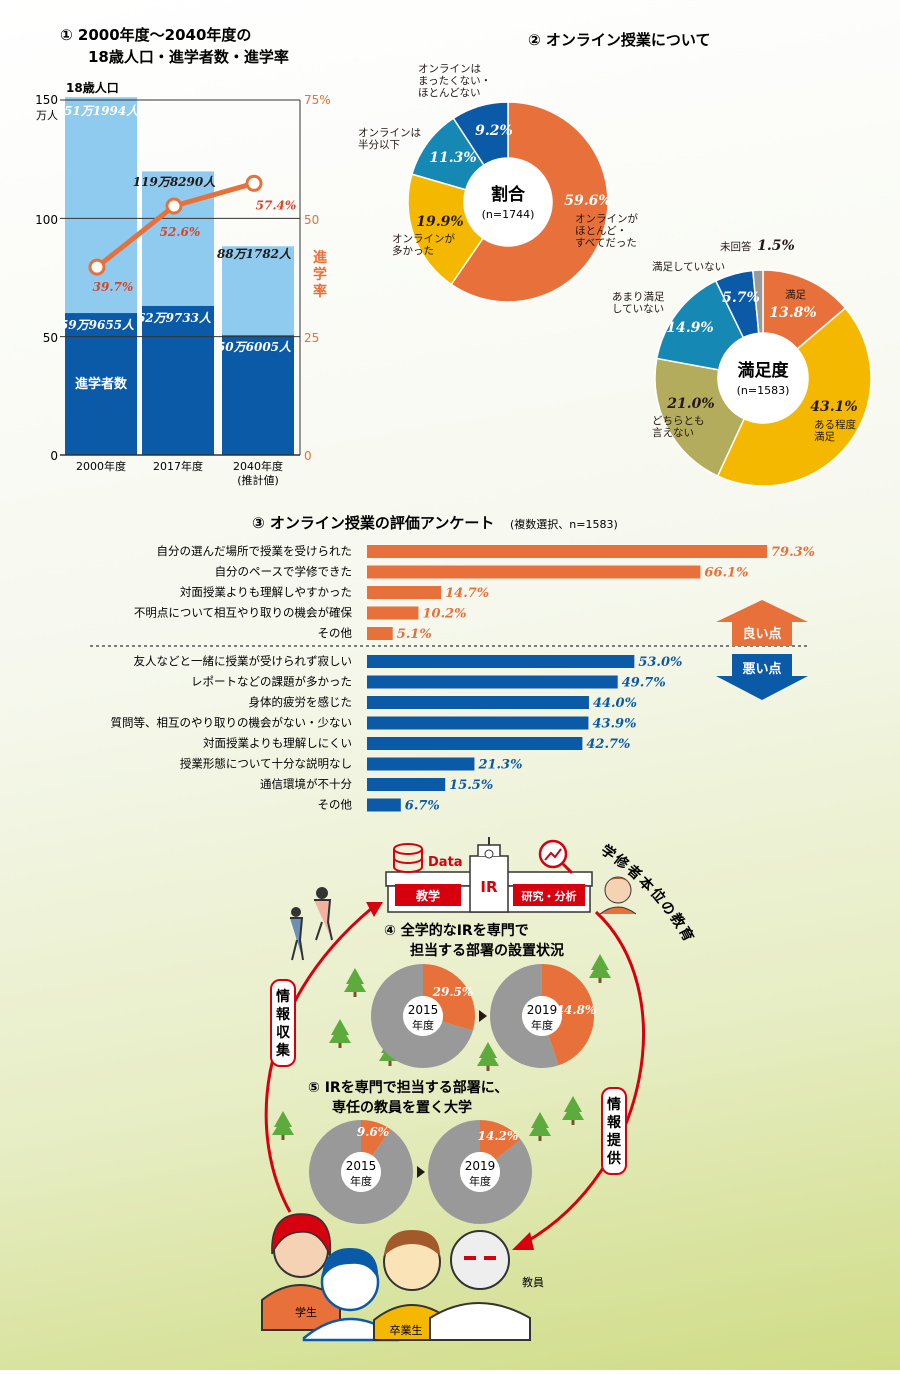 This screenshot has height=1374, width=900. What do you see at coordinates (311, 924) in the screenshot?
I see `walking-people-icon` at bounding box center [311, 924].